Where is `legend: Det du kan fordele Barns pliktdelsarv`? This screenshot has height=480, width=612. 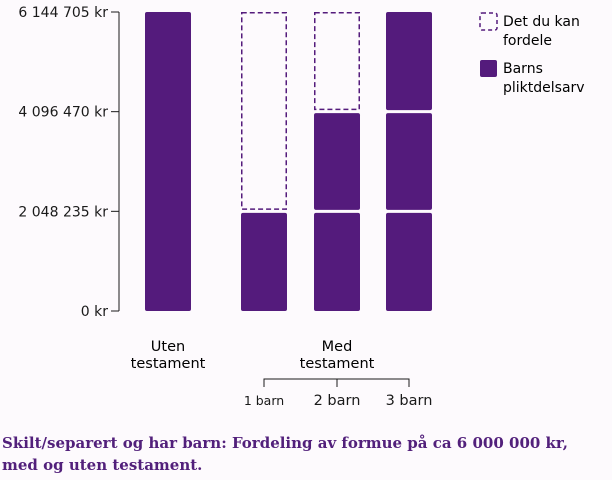
legend: Det du kan fordele Barns pliktdelsarv is located at coordinates (532, 54).